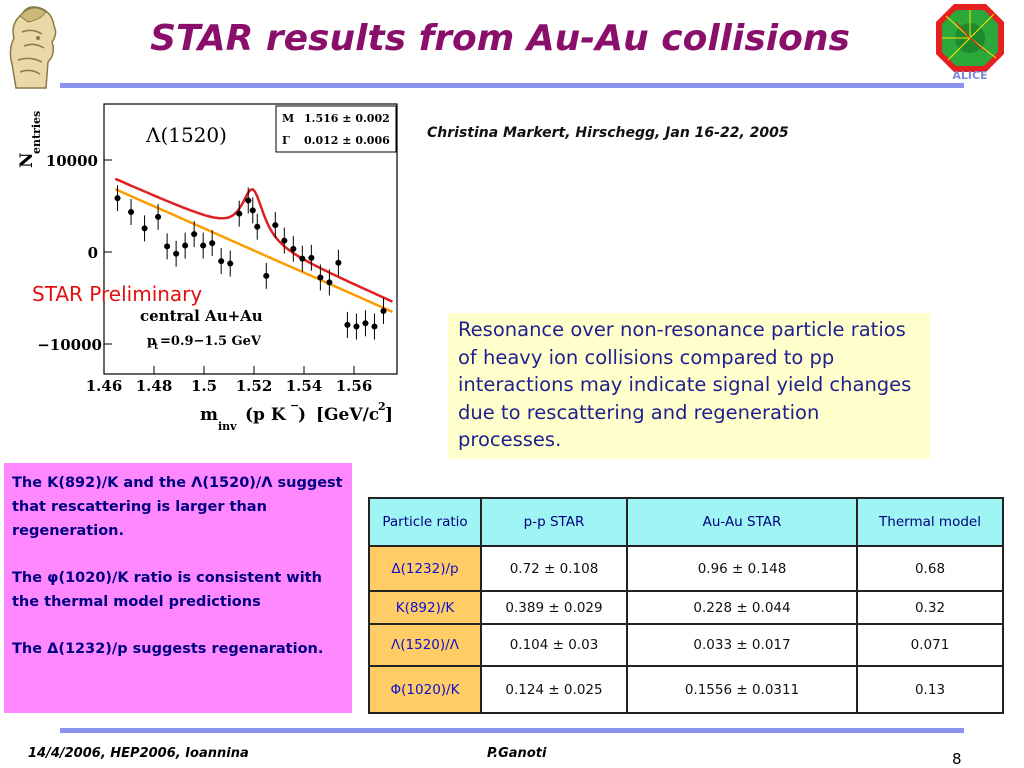 This screenshot has height=768, width=1024. What do you see at coordinates (930, 689) in the screenshot?
I see `cell-thermal: 0.13` at bounding box center [930, 689].